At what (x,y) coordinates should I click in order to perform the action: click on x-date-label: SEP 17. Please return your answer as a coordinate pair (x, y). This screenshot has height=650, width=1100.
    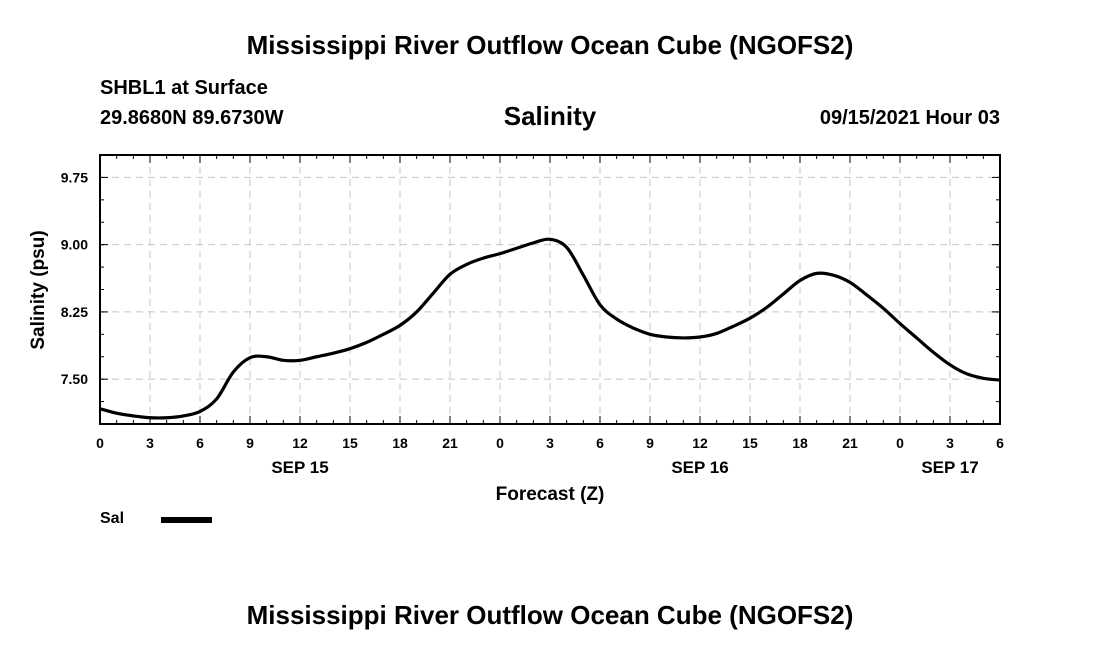
    Looking at the image, I should click on (949, 467).